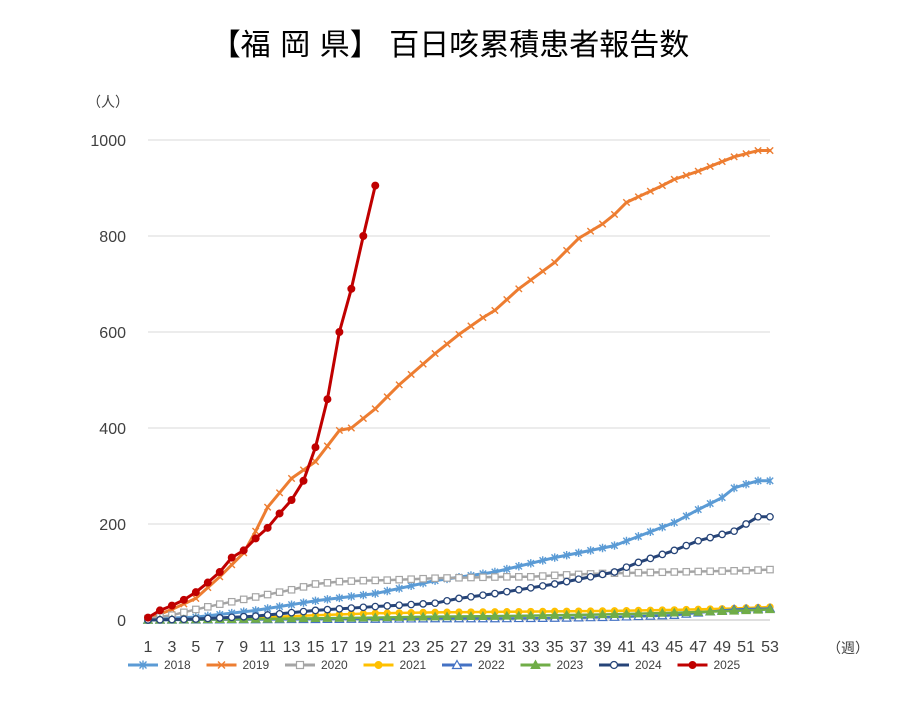 Image resolution: width=900 pixels, height=707 pixels. What do you see at coordinates (413, 665) in the screenshot?
I see `legend-label: 2021` at bounding box center [413, 665].